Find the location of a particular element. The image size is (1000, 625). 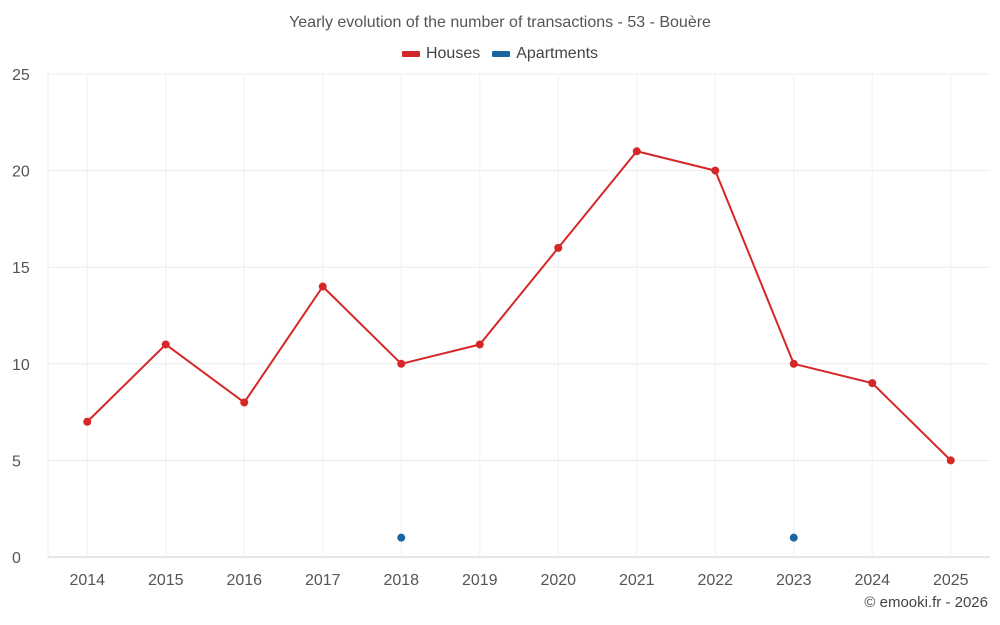

legend-item-houses: Houses is located at coordinates (441, 54).